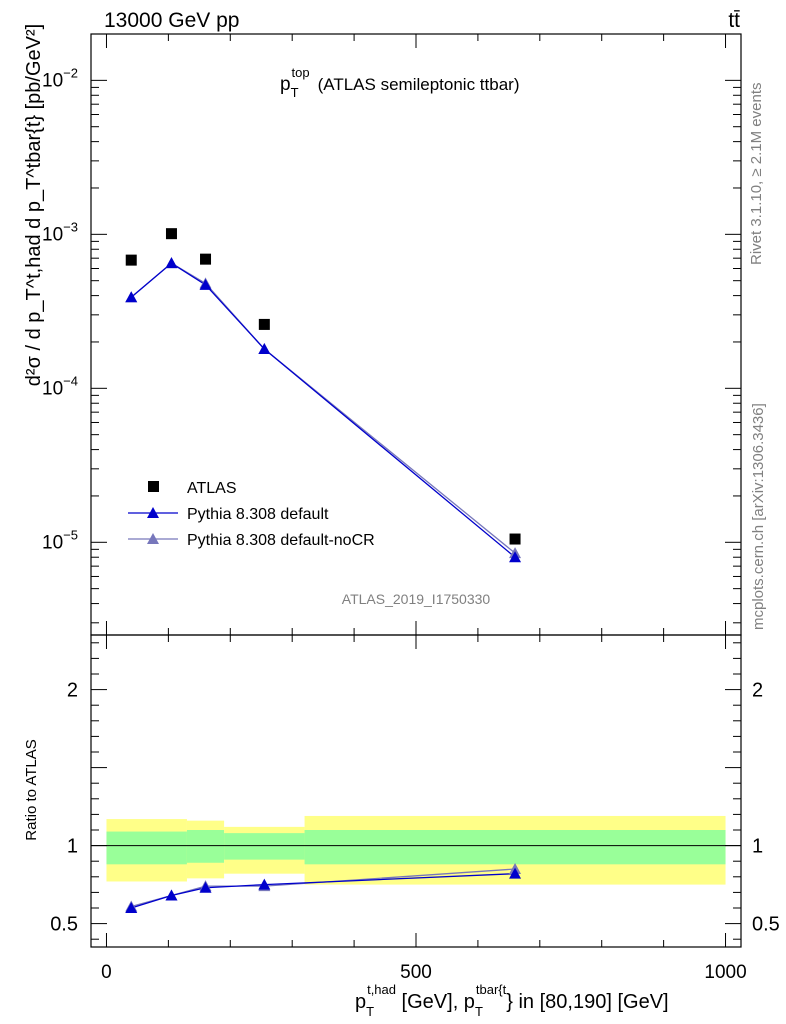  I want to click on y-tick-label: 10⁻⁵, so click(60, 540).